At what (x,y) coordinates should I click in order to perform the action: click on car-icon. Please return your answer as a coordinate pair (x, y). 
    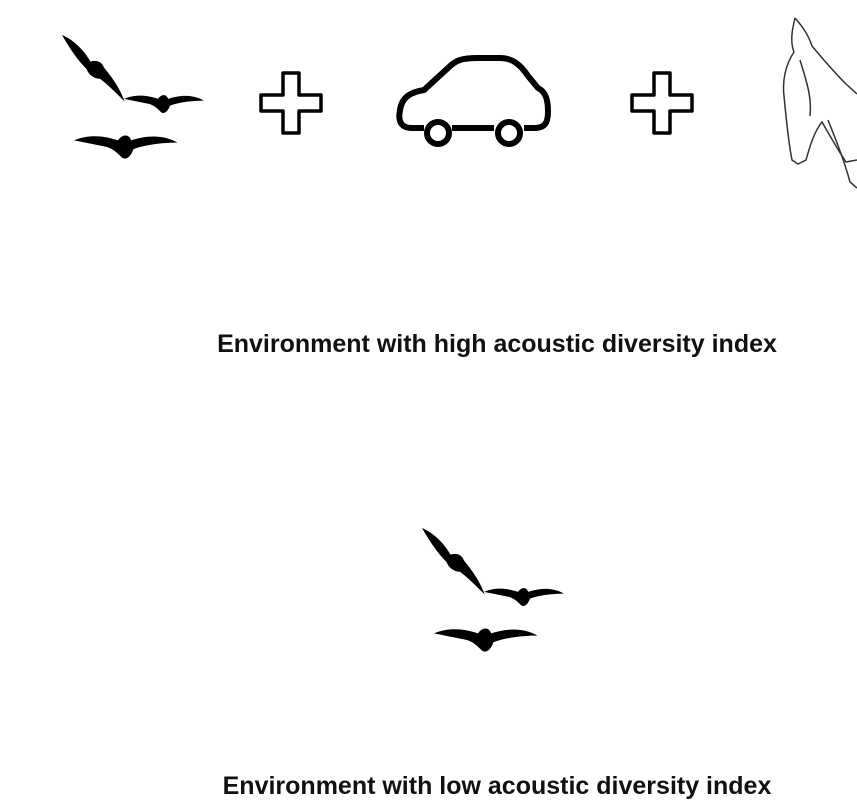
    Looking at the image, I should click on (473, 101).